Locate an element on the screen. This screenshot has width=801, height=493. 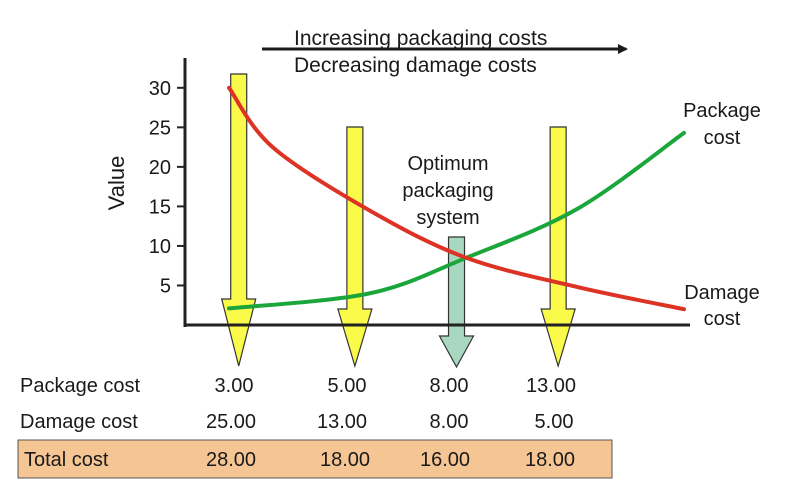
optimum-line-3: system is located at coordinates (447, 218).